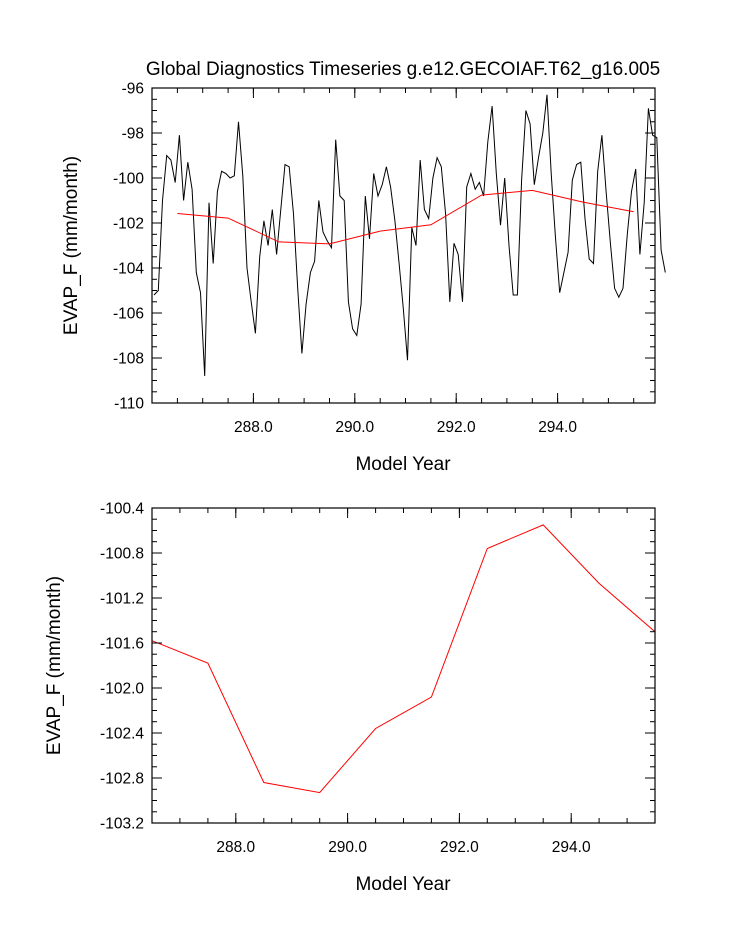 The width and height of the screenshot is (733, 945). What do you see at coordinates (128, 224) in the screenshot?
I see `y-tick-label: -102` at bounding box center [128, 224].